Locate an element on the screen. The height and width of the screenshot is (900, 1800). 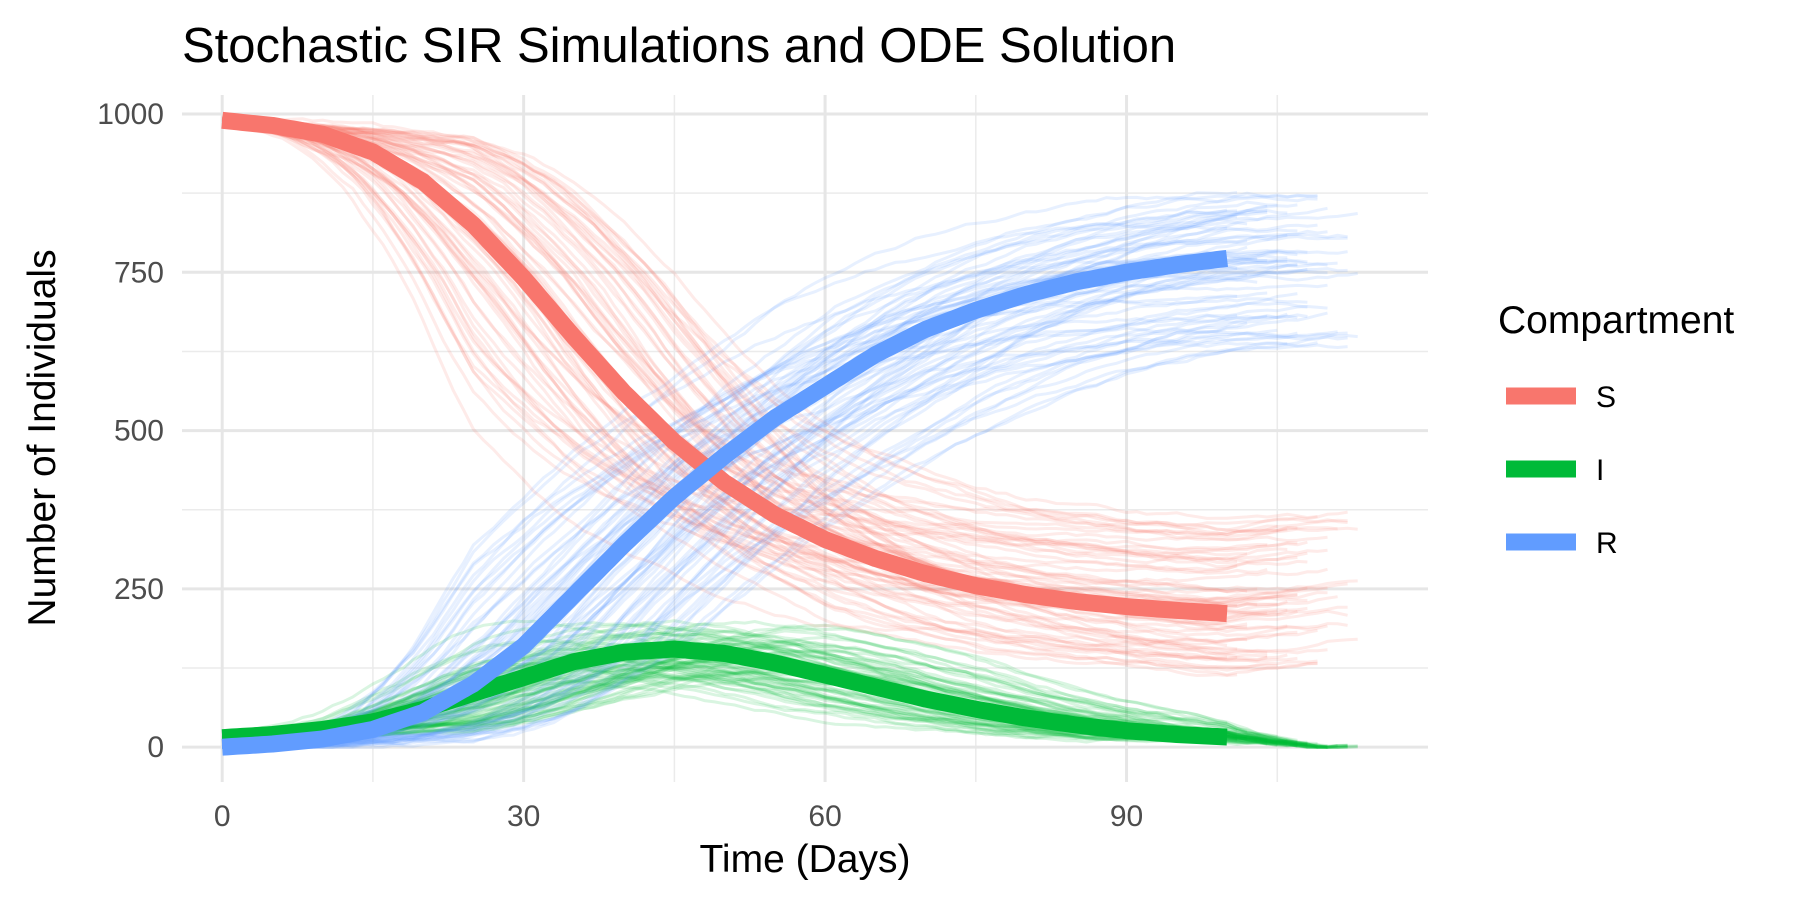
x-tick-label: 0 is located at coordinates (222, 816).